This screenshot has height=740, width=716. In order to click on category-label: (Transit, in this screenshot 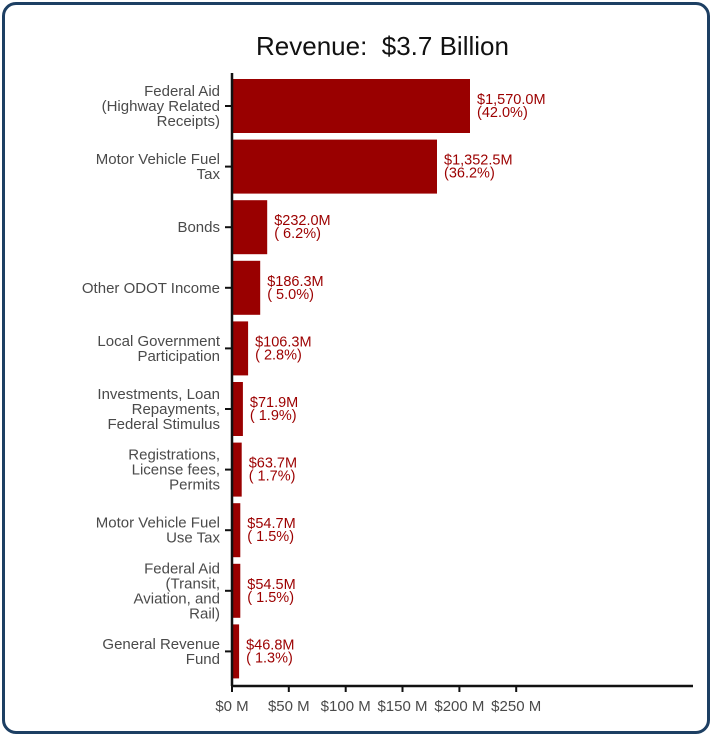, I will do `click(193, 583)`.